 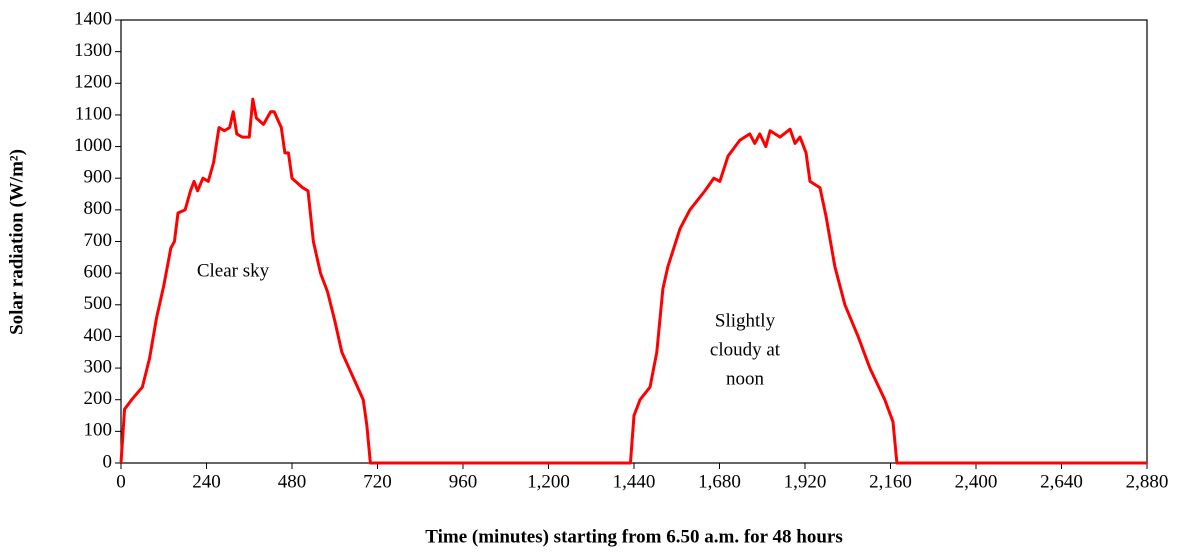 What do you see at coordinates (98, 335) in the screenshot?
I see `y-tick-label: 400` at bounding box center [98, 335].